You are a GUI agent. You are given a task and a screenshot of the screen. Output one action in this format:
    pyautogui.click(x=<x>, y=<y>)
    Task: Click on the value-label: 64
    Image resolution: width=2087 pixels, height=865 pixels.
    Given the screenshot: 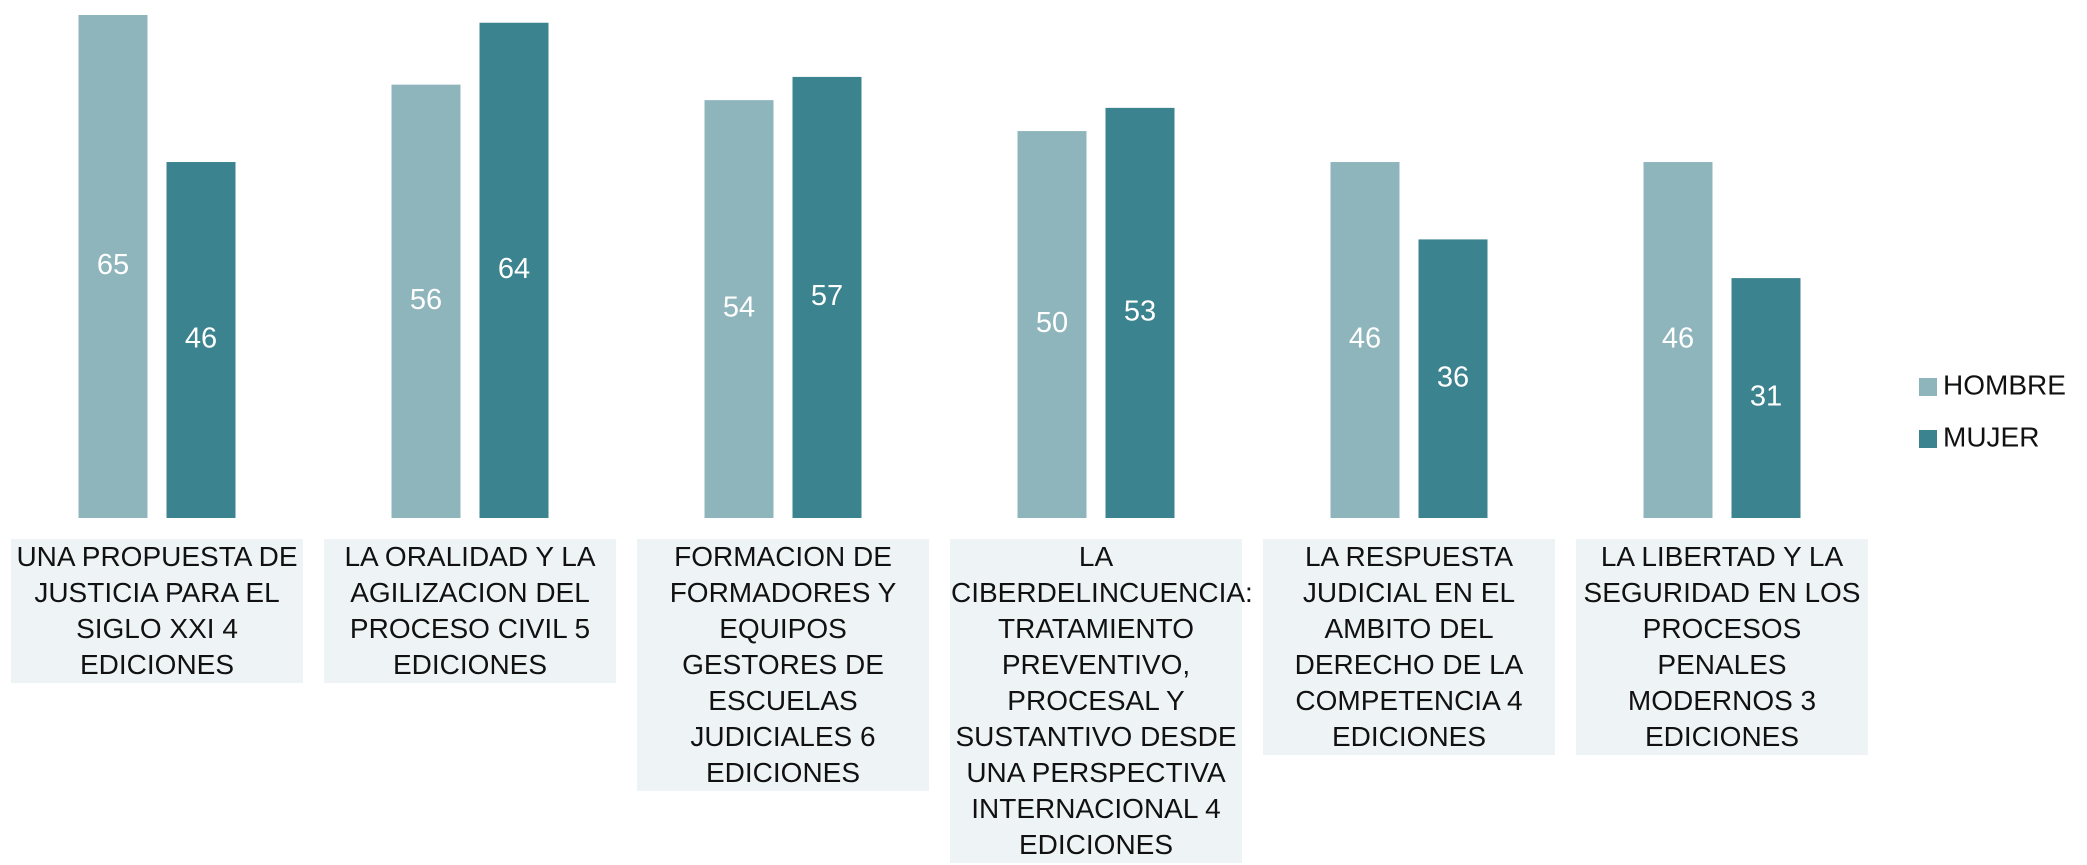 What is the action you would take?
    pyautogui.click(x=514, y=269)
    